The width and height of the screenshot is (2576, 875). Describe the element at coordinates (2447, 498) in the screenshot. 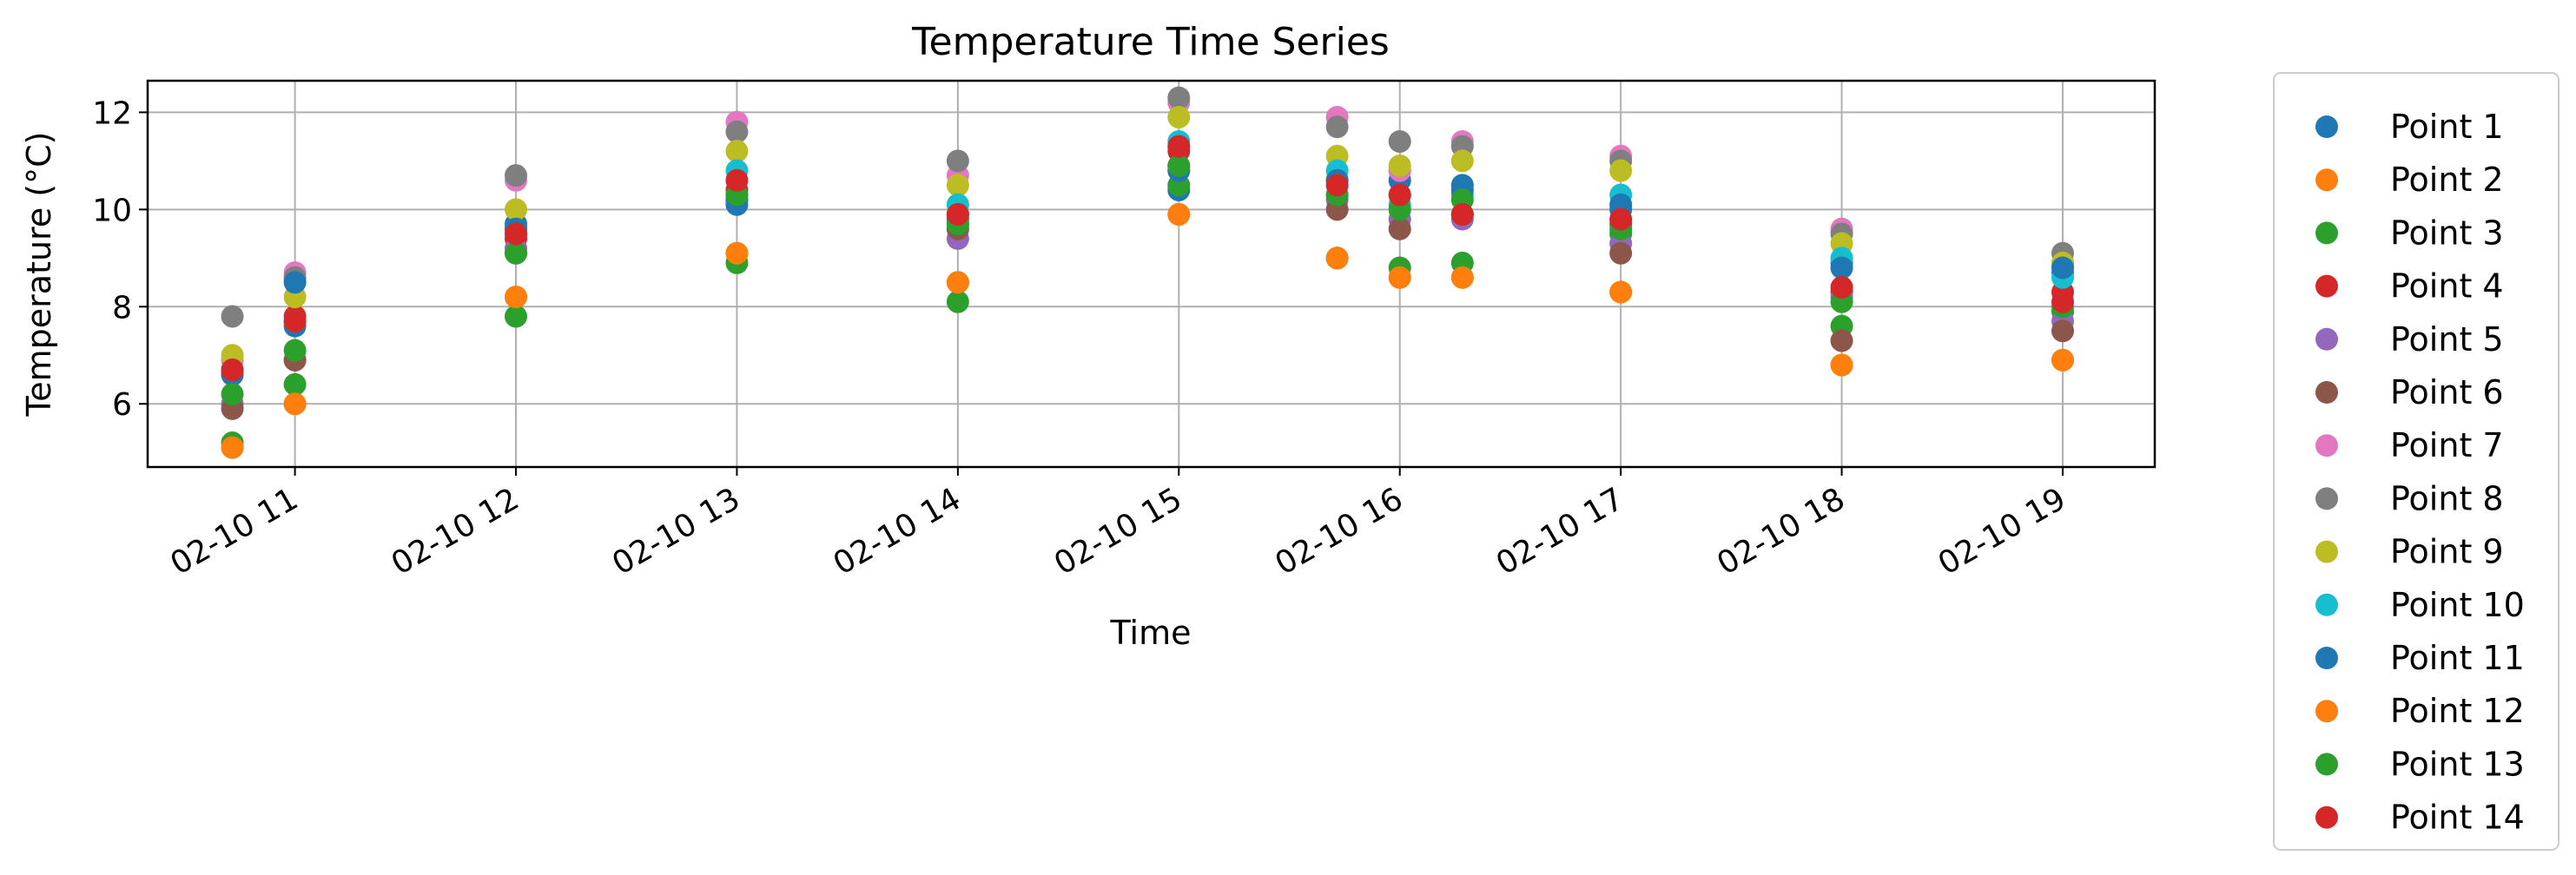

I see `legend-label: Point 8` at that location.